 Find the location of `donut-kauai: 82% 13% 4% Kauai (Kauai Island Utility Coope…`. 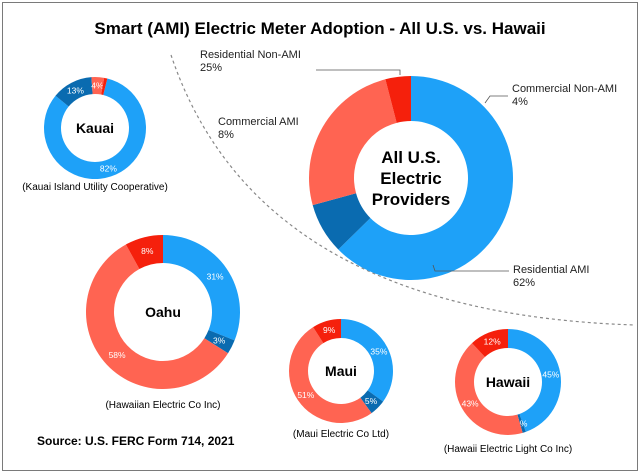

donut-kauai: 82% 13% 4% Kauai (Kauai Island Utility Coope… is located at coordinates (95, 135).